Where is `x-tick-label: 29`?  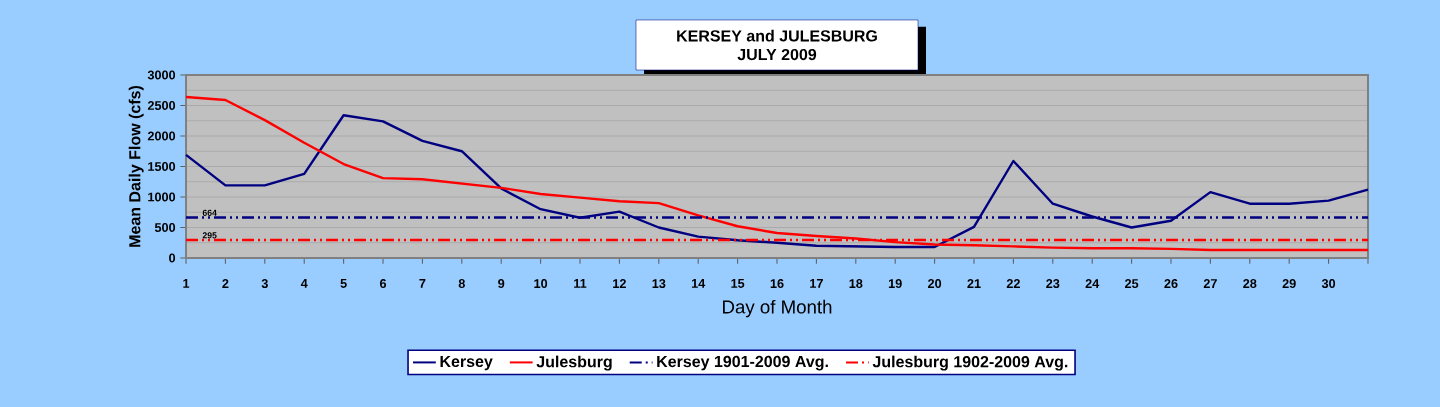 x-tick-label: 29 is located at coordinates (1289, 284).